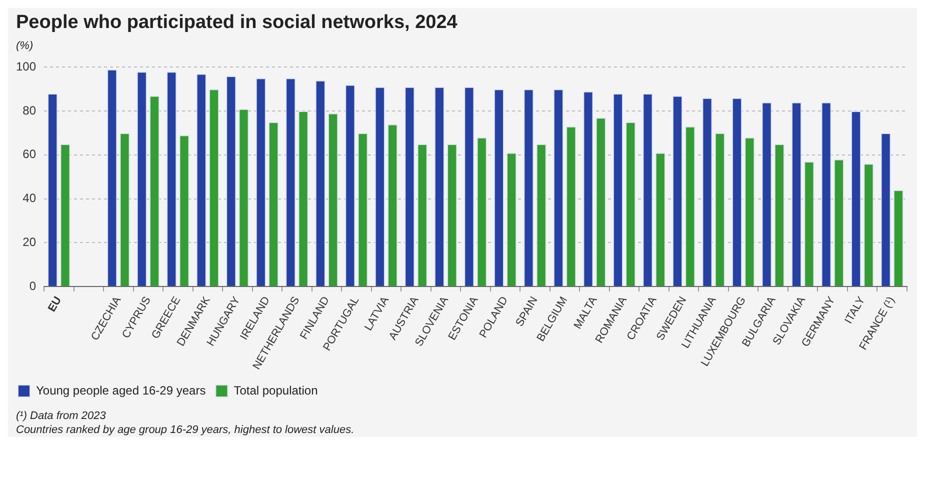 This screenshot has width=925, height=481. What do you see at coordinates (61, 416) in the screenshot?
I see `text: (¹) Data from 2023` at bounding box center [61, 416].